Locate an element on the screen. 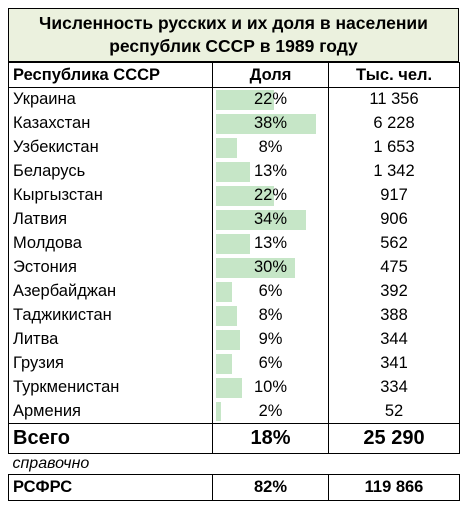 Image resolution: width=467 pixels, height=508 pixels. table-row: Кыргызстан 22% 917 is located at coordinates (234, 195).